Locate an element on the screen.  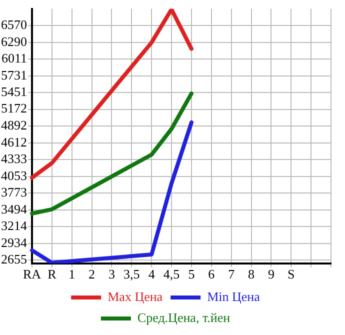
x-tick-label: 8 is located at coordinates (251, 274).